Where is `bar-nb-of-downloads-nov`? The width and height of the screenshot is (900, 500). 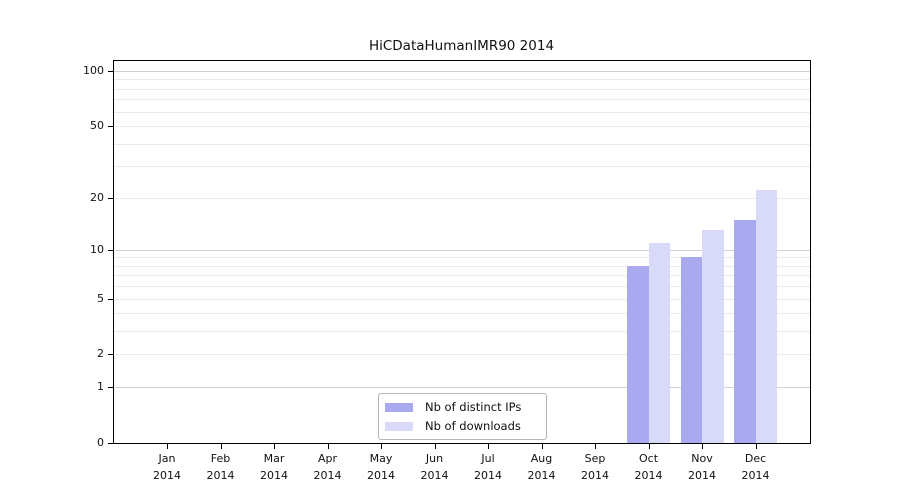 bar-nb-of-downloads-nov is located at coordinates (713, 336).